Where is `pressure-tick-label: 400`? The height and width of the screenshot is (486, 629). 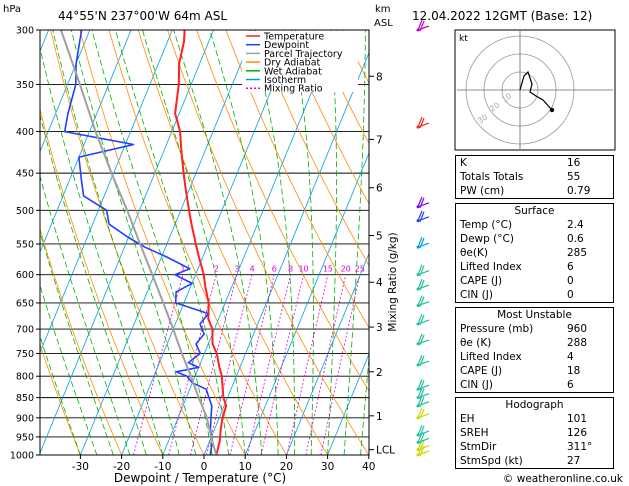 pressure-tick-label: 400 is located at coordinates (25, 132).